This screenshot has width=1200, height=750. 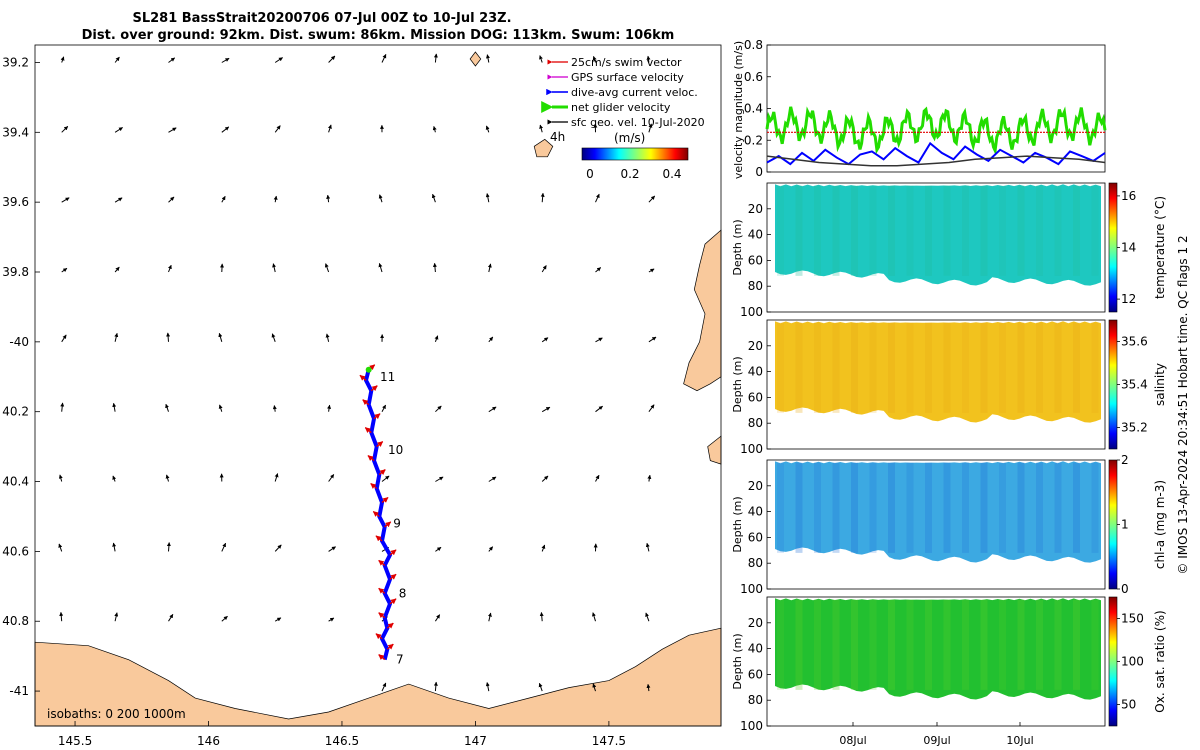 What do you see at coordinates (21, 376) in the screenshot?
I see `map-y-axis: 39.2 39.4 39.6 39.8 -40 40.2 40.4 40.6 40.8 -41` at bounding box center [21, 376].